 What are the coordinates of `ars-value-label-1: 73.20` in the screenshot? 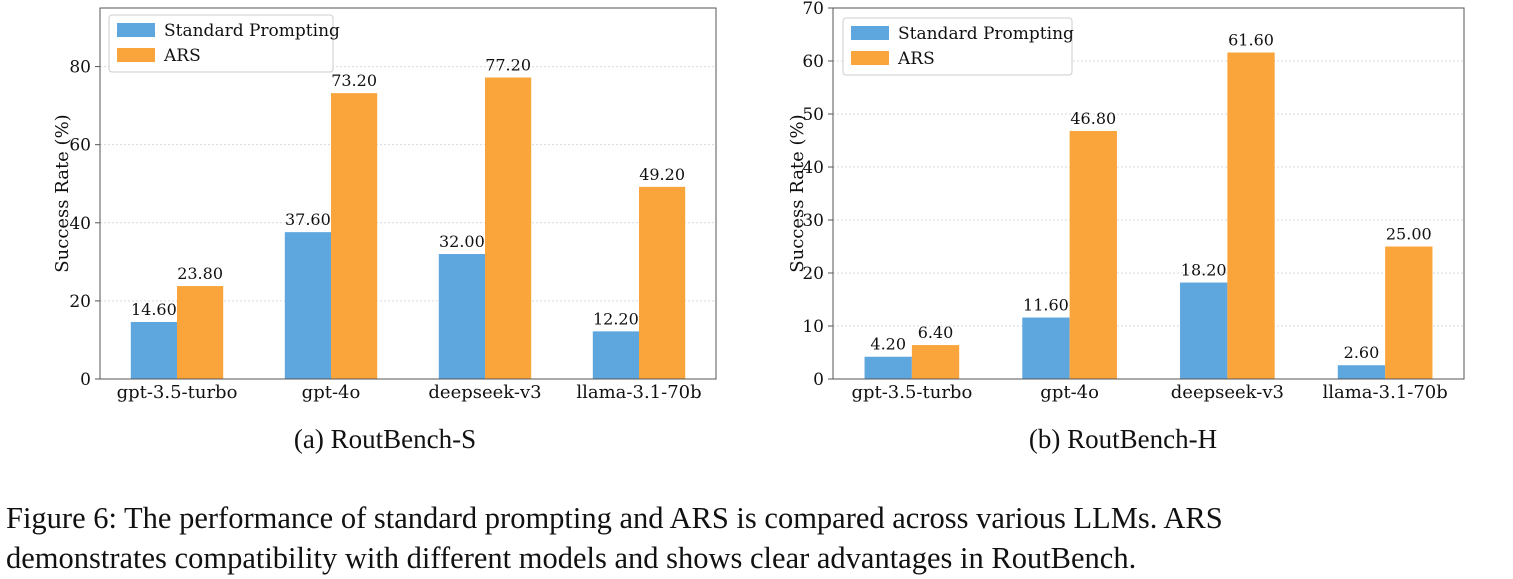 It's located at (354, 80).